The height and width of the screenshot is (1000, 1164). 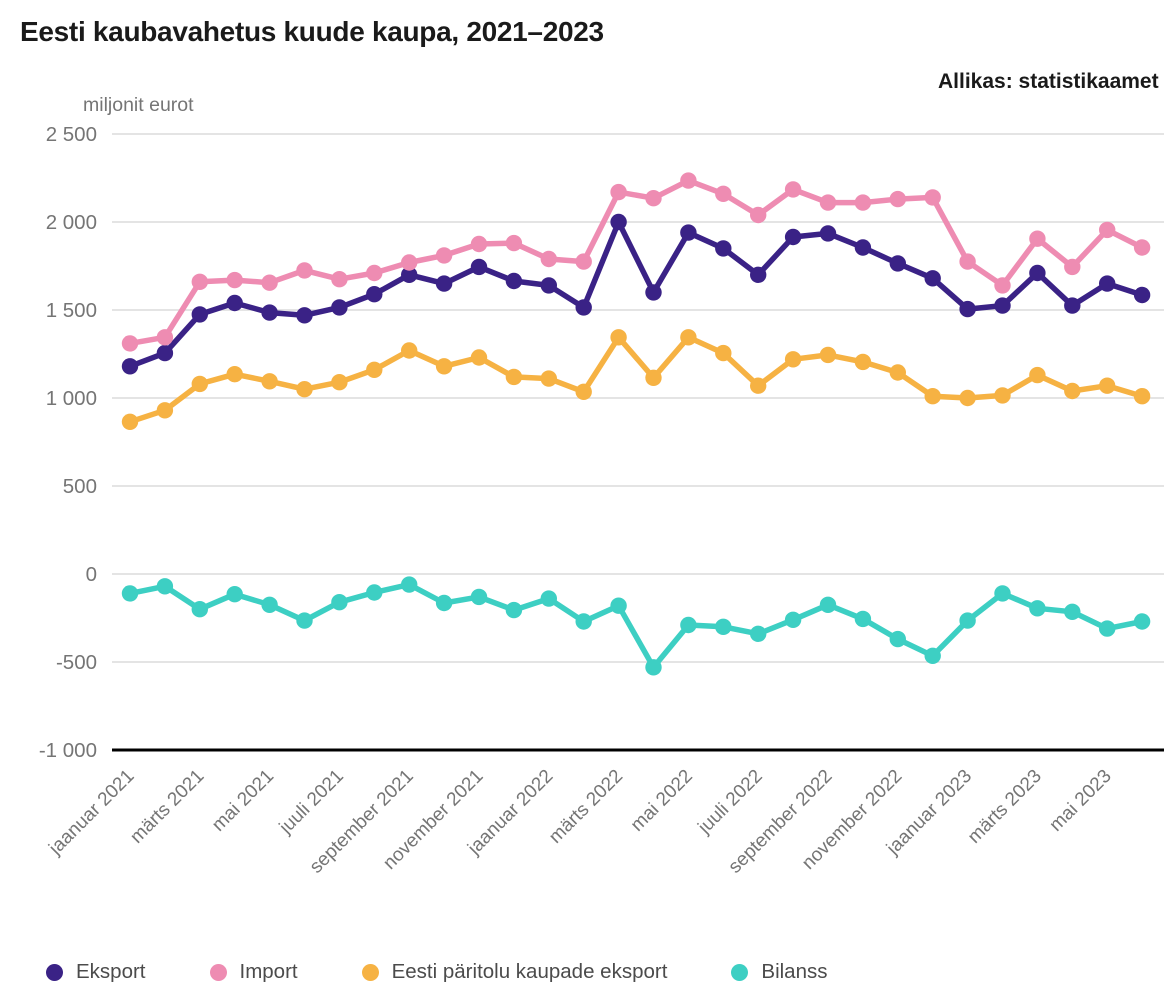 What do you see at coordinates (339, 382) in the screenshot?
I see `data-point-eesti-p-ritolu-kaupade-eksport-juuli-2021` at bounding box center [339, 382].